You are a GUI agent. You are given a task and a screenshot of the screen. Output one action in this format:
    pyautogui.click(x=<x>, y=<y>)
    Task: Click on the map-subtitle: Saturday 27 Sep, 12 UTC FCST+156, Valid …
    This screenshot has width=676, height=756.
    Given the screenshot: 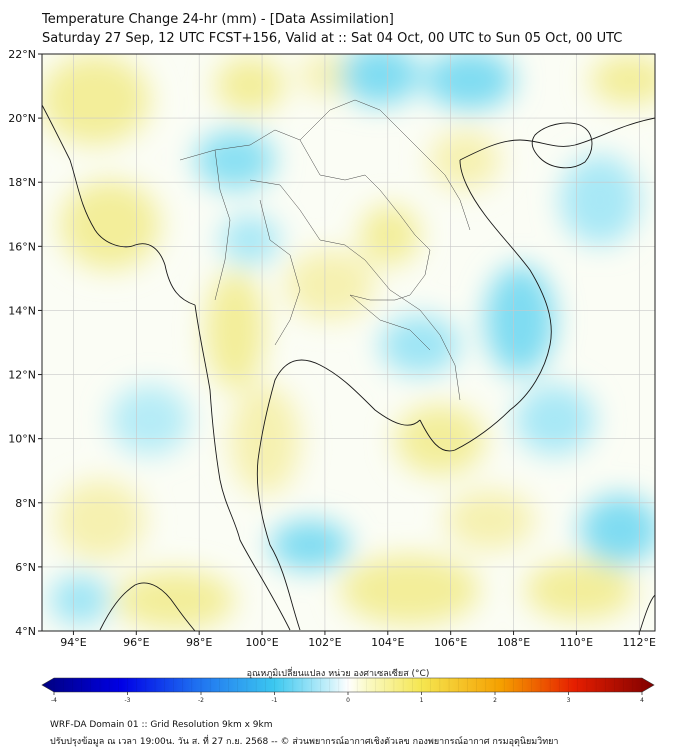 What is the action you would take?
    pyautogui.click(x=332, y=38)
    